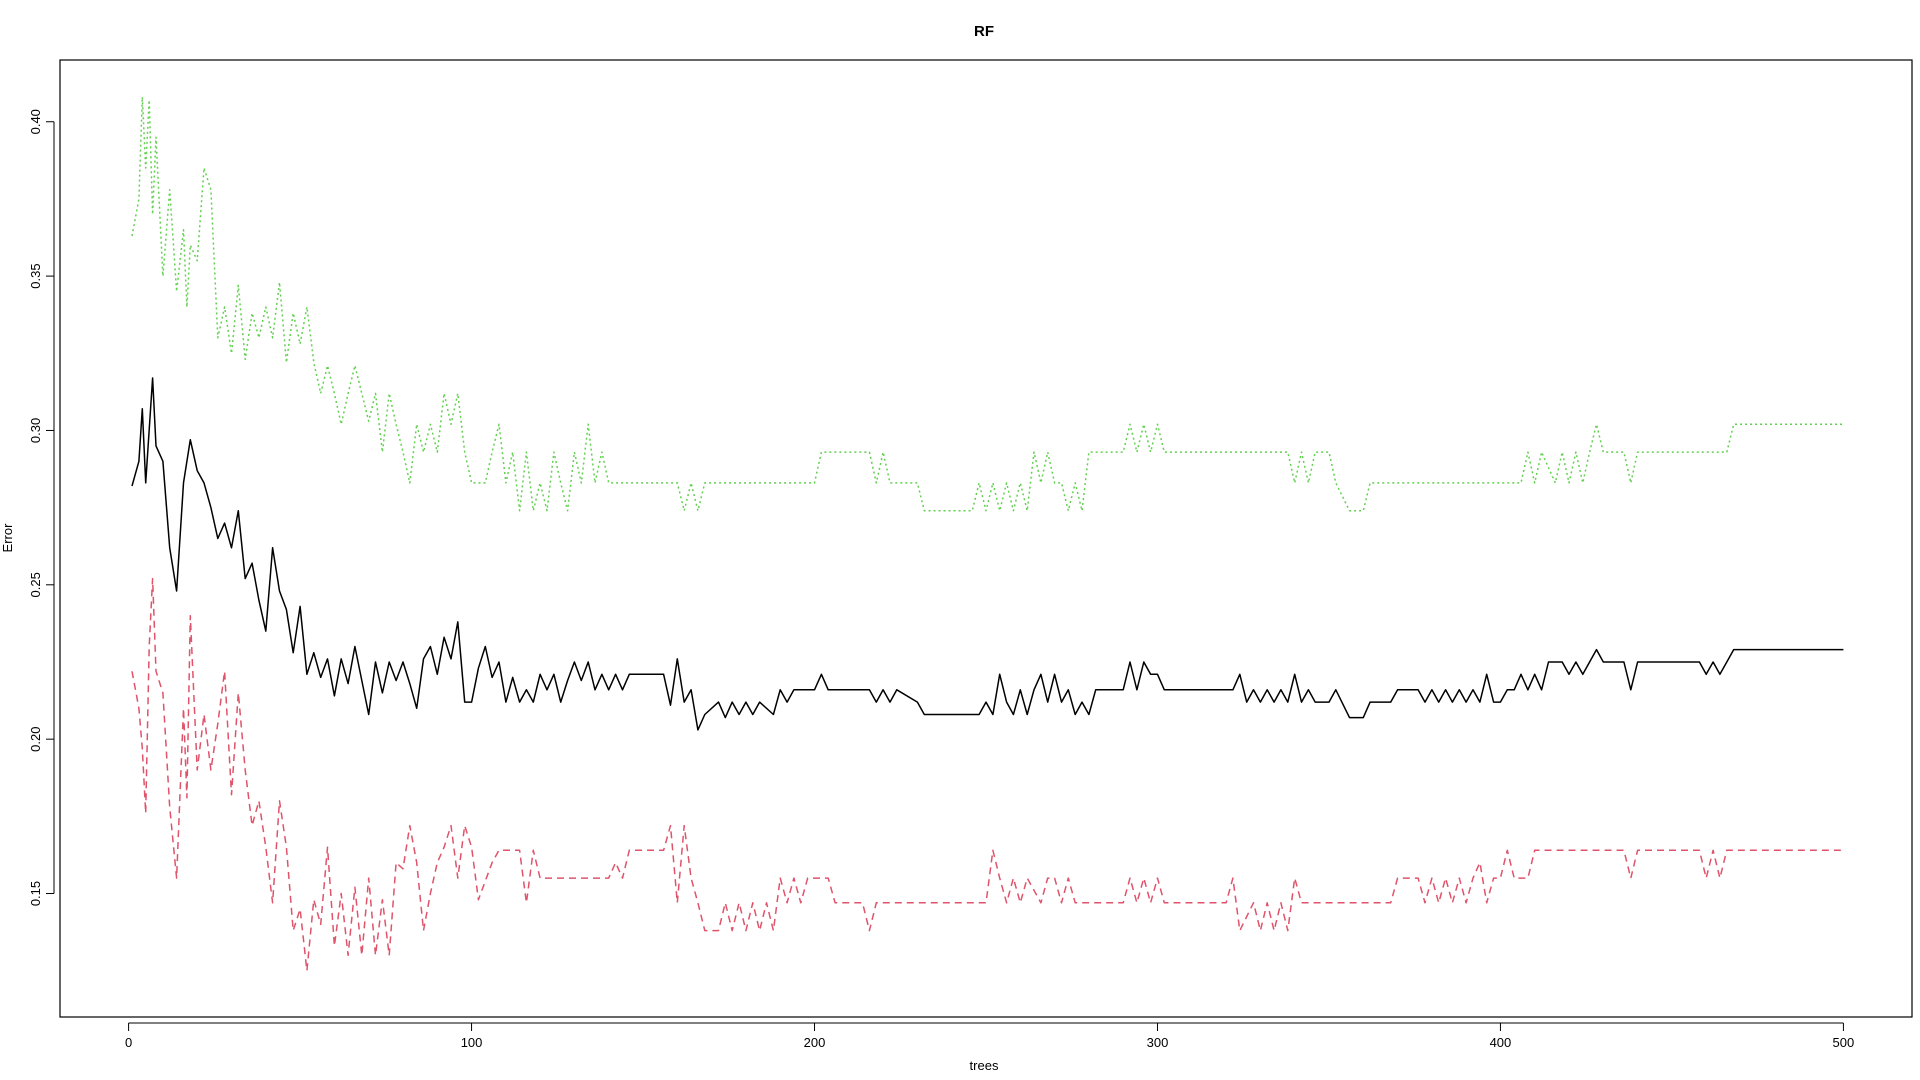 The image size is (1920, 1080). Describe the element at coordinates (984, 31) in the screenshot. I see `chart-title: RF` at that location.